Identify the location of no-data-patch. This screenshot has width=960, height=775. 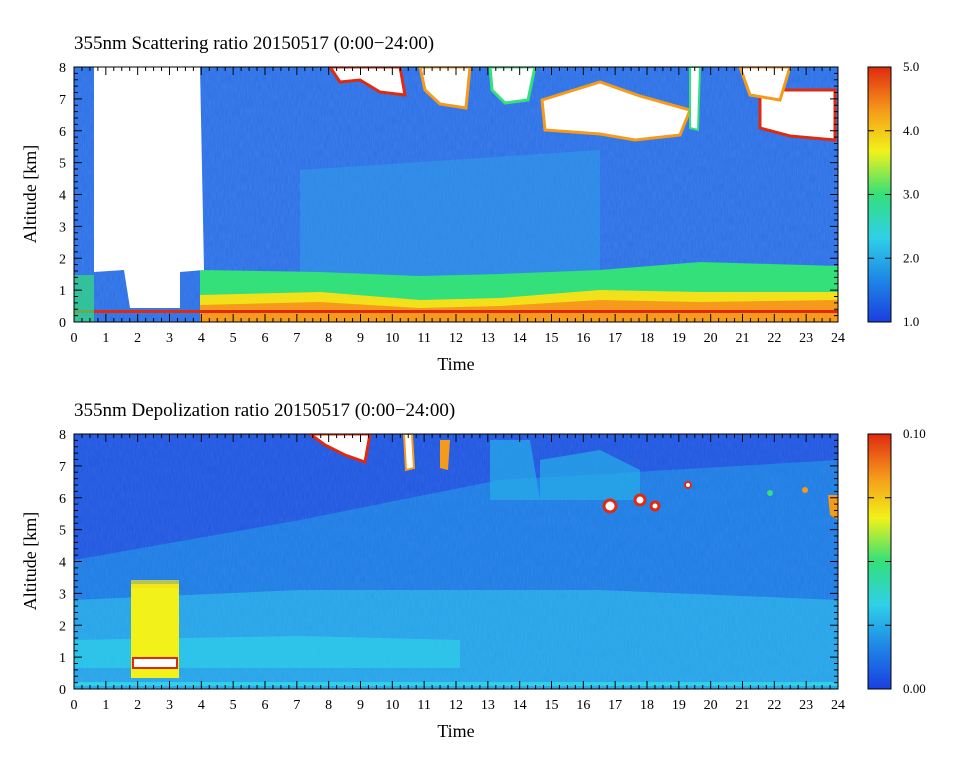
(155, 663).